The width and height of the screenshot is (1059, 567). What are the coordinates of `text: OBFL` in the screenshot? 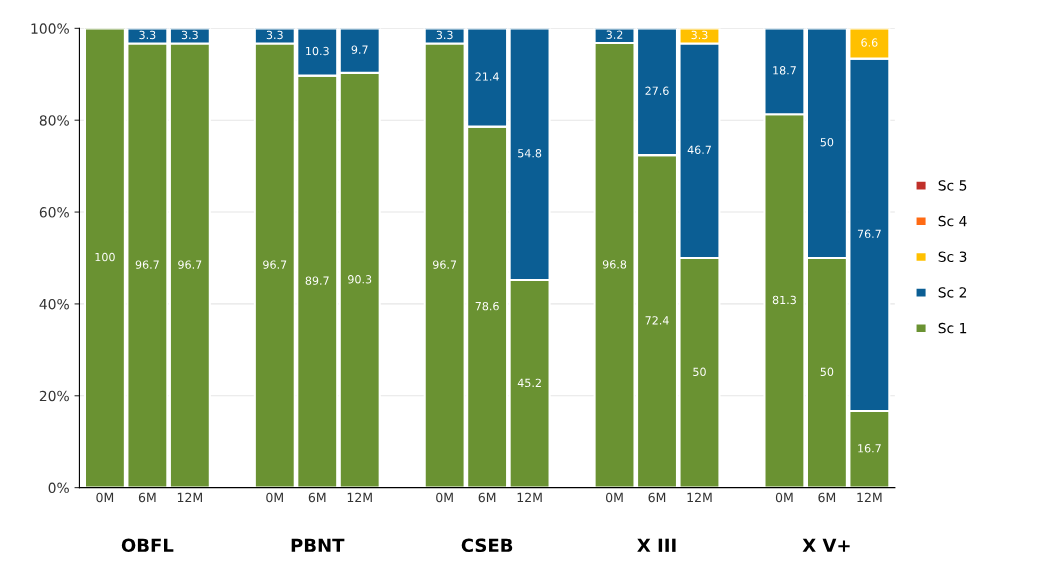 It's located at (147, 545).